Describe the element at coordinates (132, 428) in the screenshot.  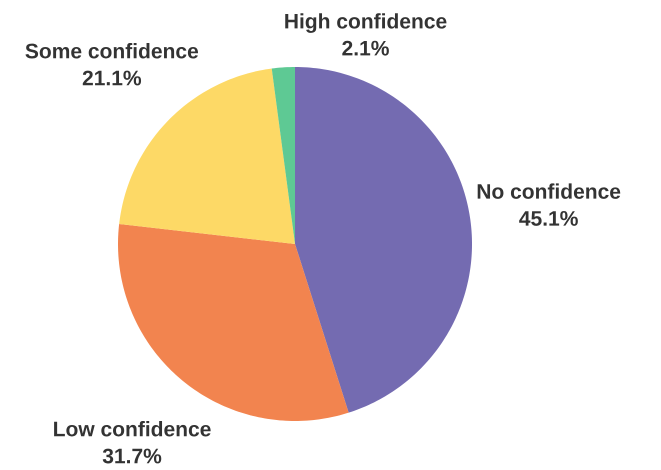
I see `slice-label: Low confidence` at that location.